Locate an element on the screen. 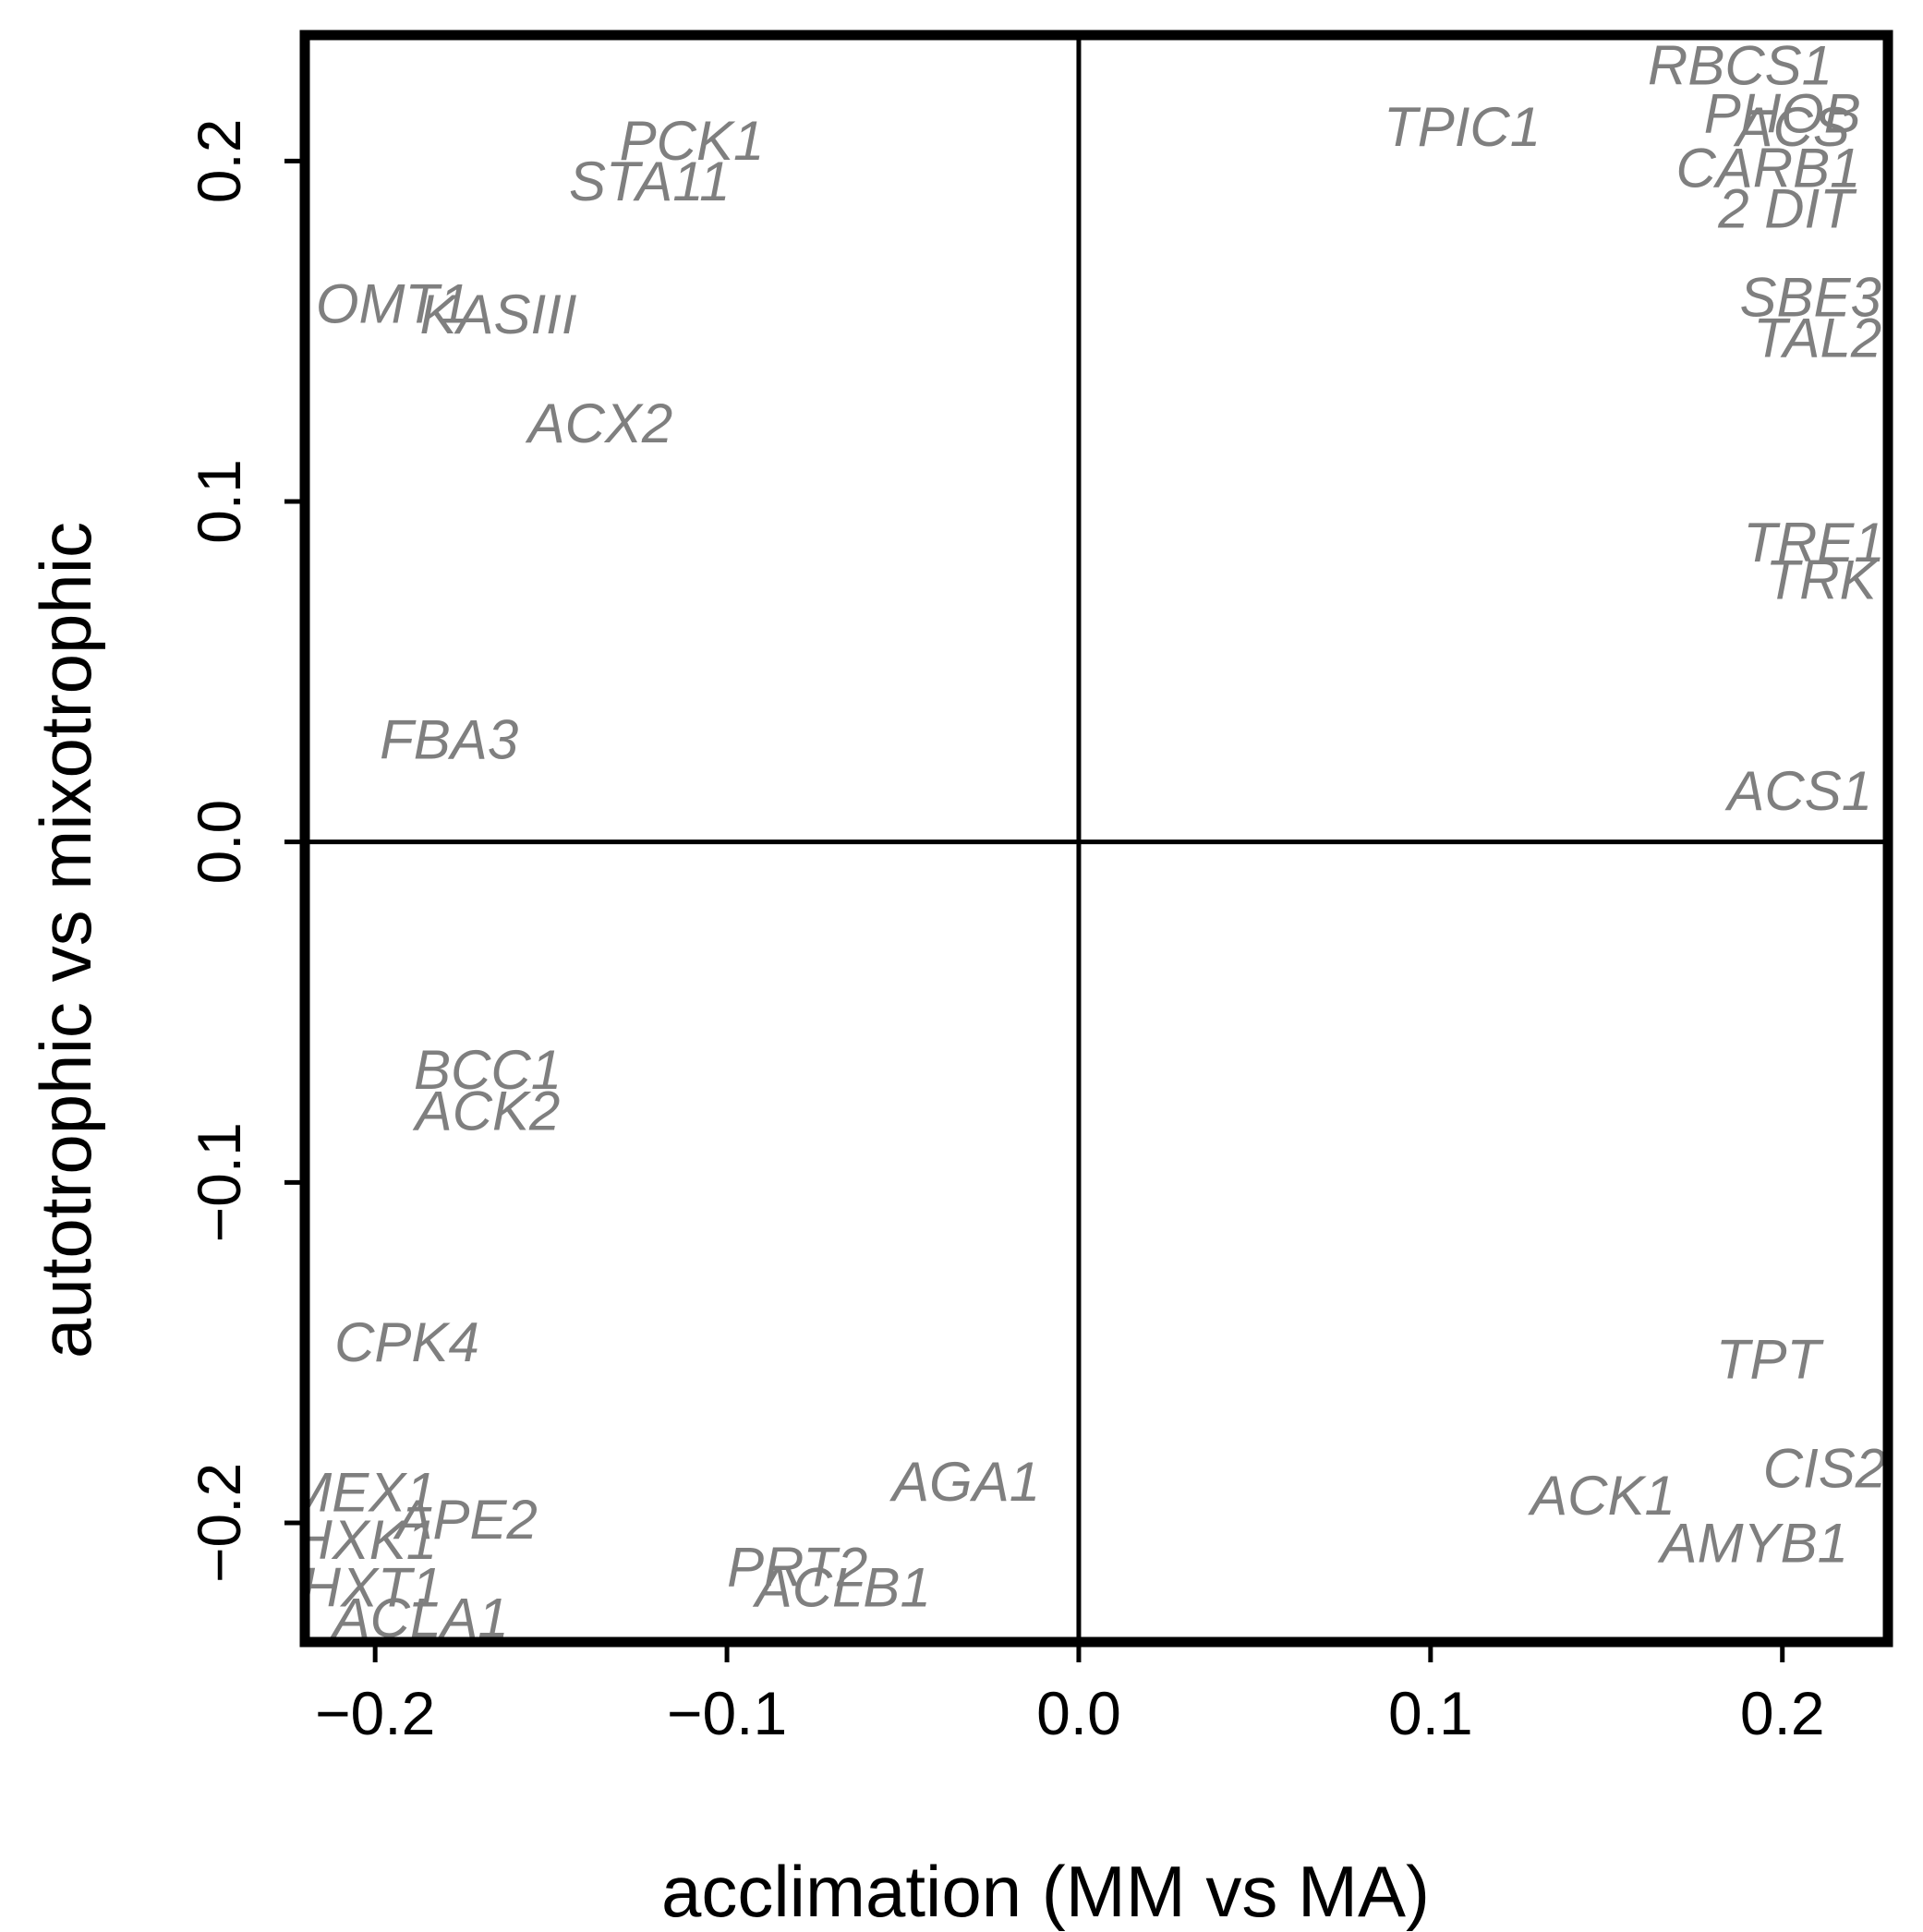 This screenshot has height=1932, width=1923. point-label: TPT is located at coordinates (1770, 1360).